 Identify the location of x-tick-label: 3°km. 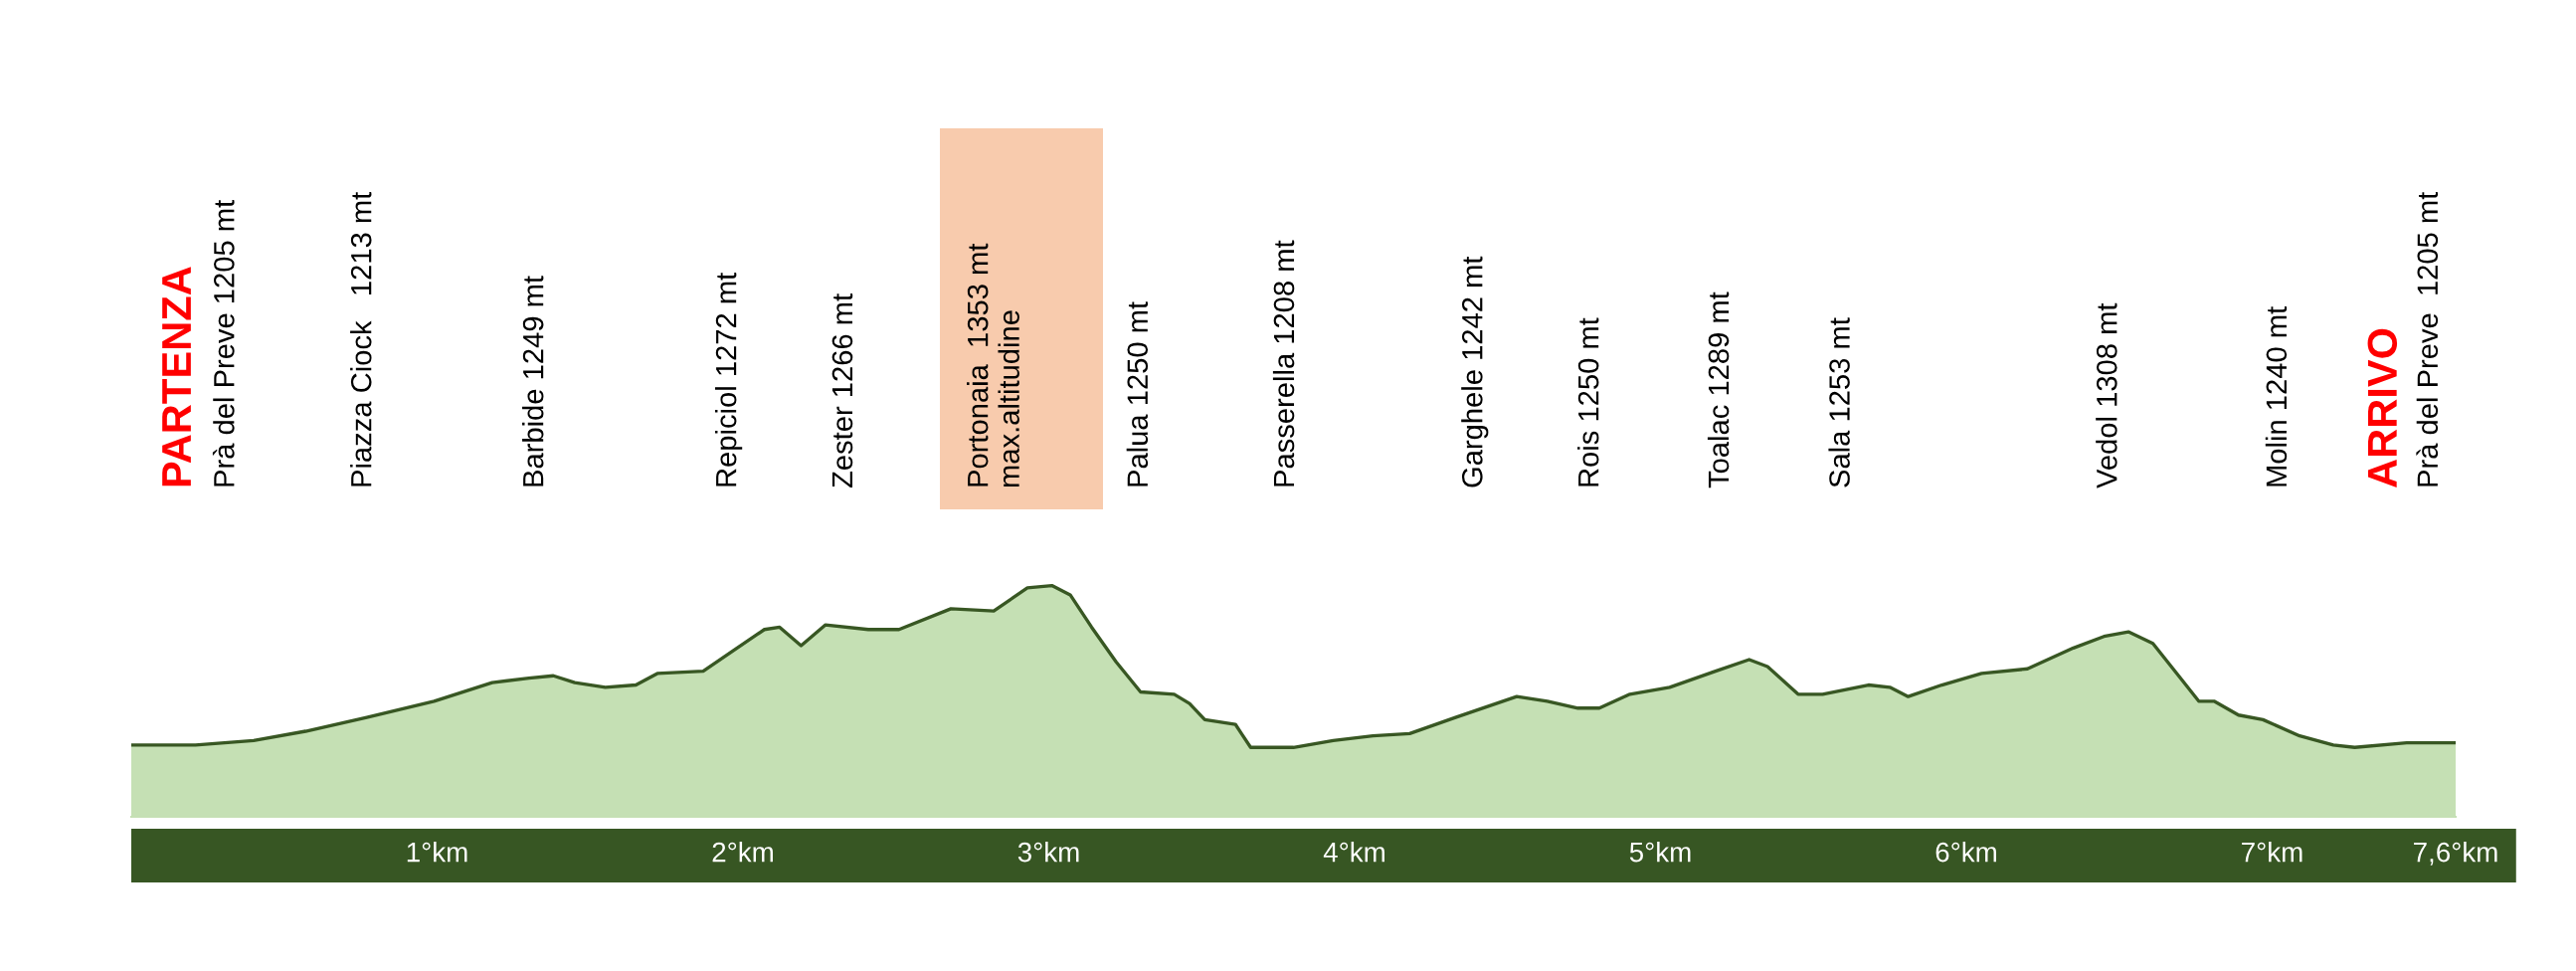
(1048, 852).